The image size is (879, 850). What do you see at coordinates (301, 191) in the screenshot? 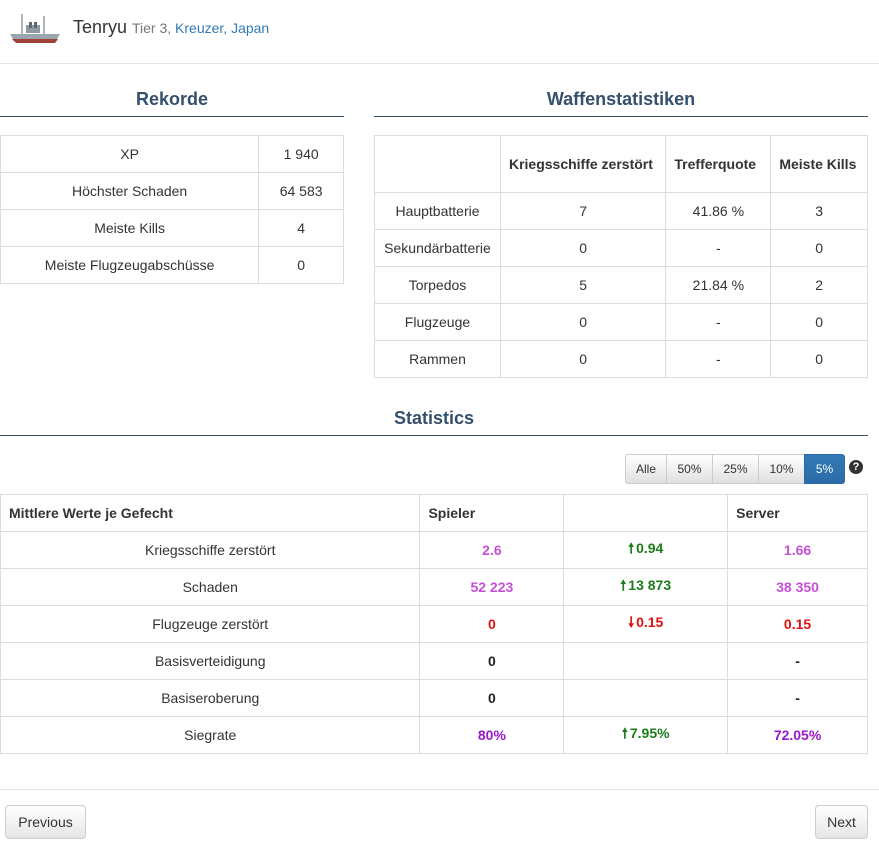
I see `record-value: 64 583` at bounding box center [301, 191].